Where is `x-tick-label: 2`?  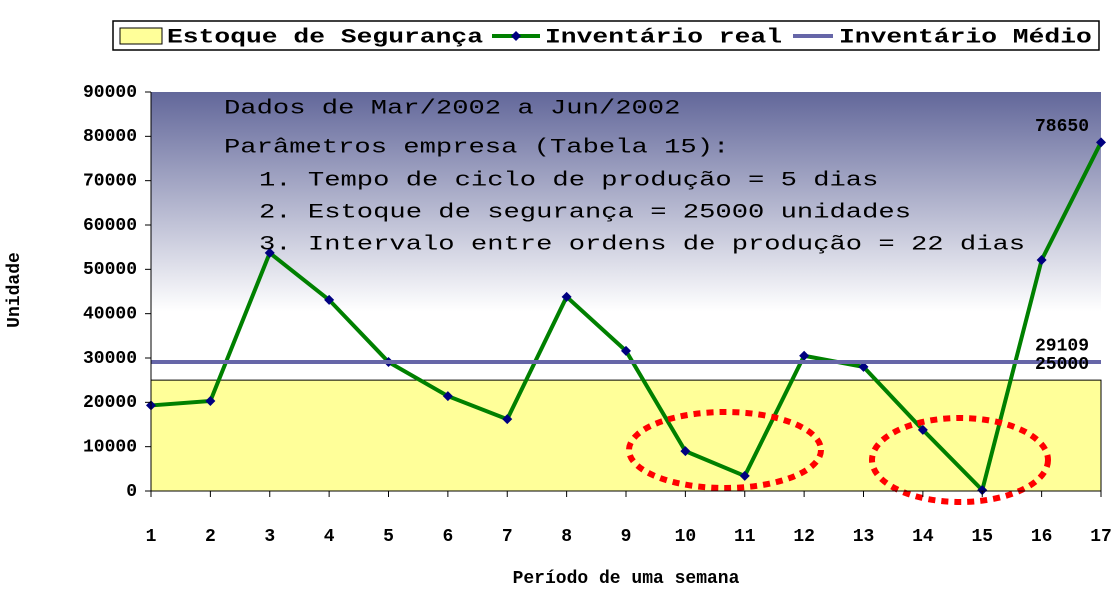 x-tick-label: 2 is located at coordinates (210, 537).